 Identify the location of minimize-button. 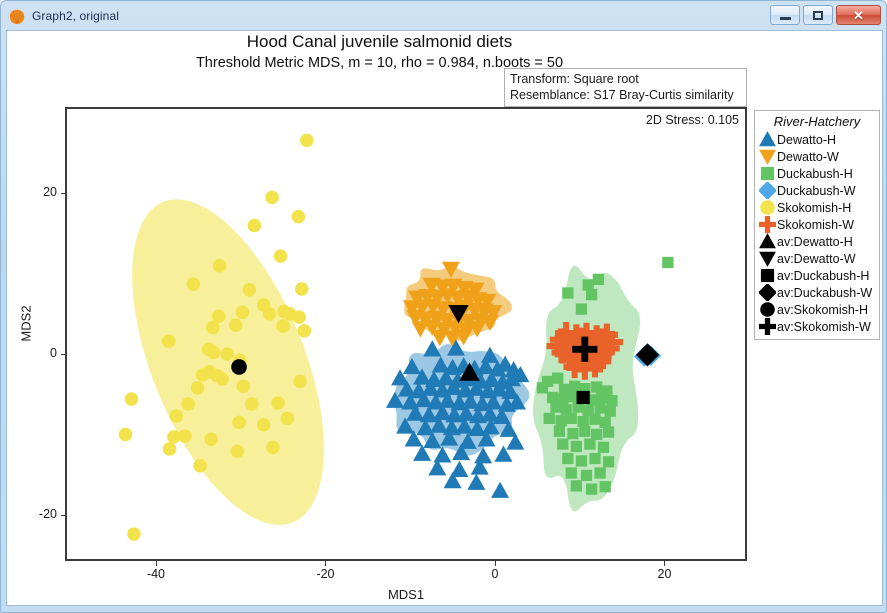
(785, 15).